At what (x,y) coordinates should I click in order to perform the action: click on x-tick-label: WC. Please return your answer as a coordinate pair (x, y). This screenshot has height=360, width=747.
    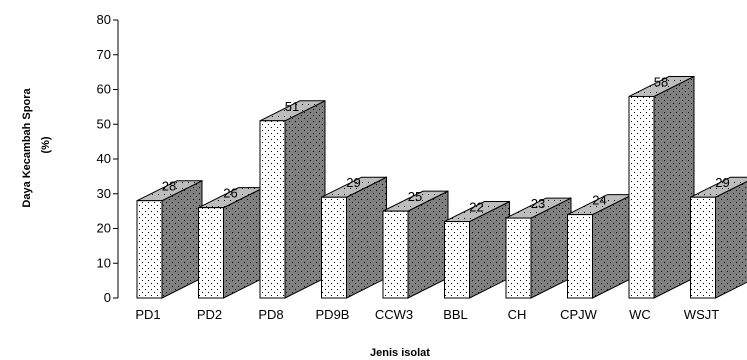
    Looking at the image, I should click on (640, 314).